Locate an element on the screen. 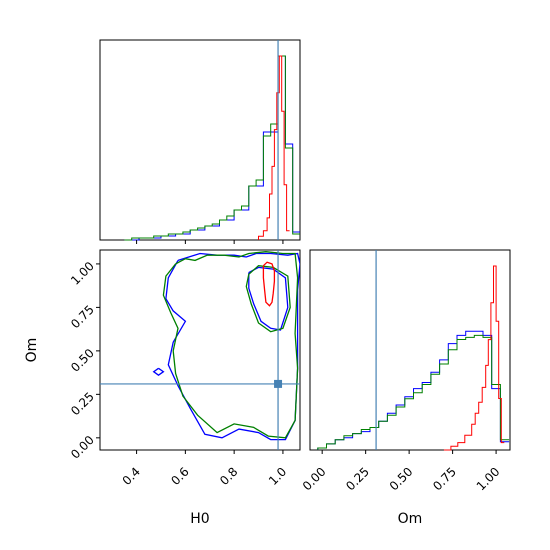 The image size is (550, 550). om-x-tick-label: 0.75 is located at coordinates (444, 479).